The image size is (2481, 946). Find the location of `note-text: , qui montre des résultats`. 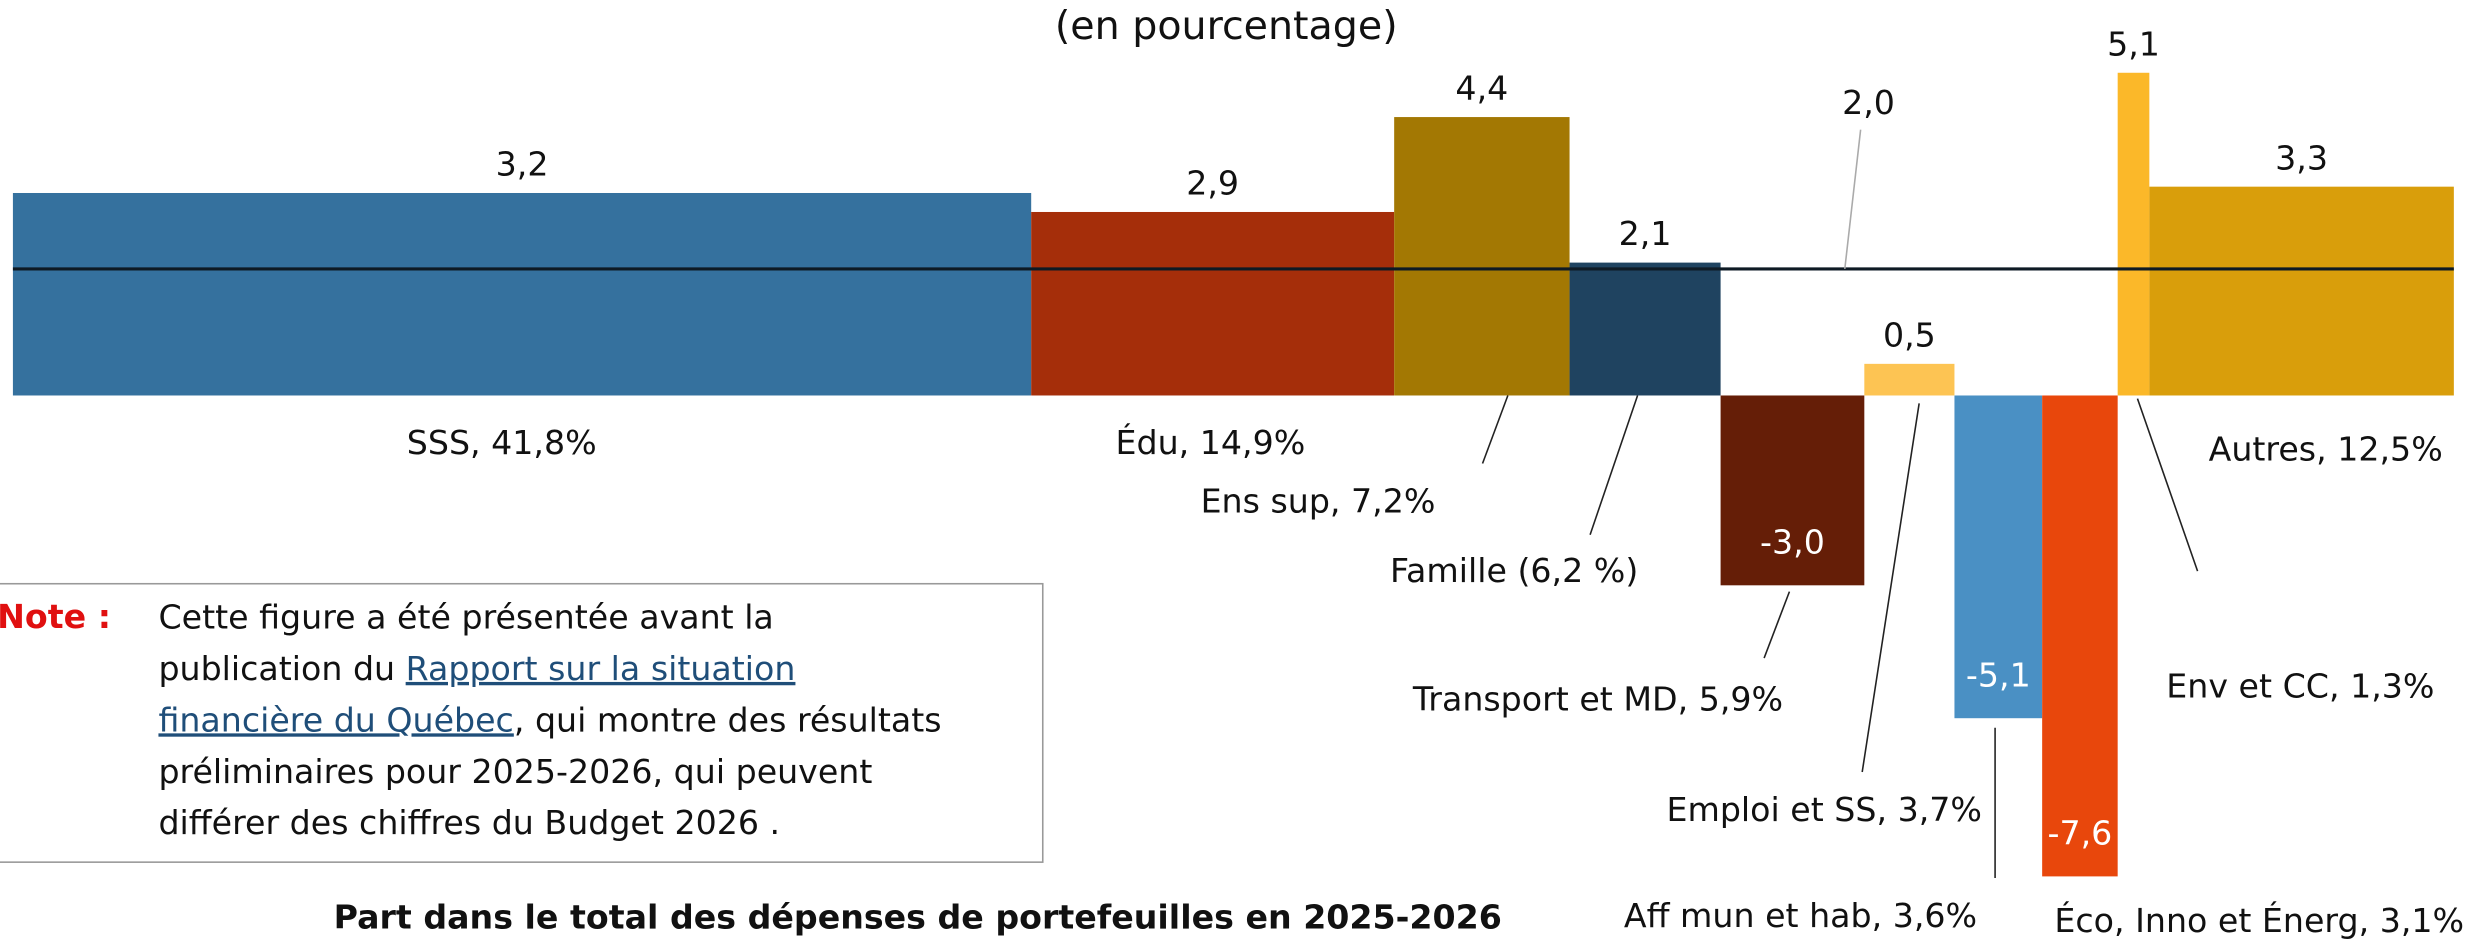

note-text: , qui montre des résultats is located at coordinates (728, 719).